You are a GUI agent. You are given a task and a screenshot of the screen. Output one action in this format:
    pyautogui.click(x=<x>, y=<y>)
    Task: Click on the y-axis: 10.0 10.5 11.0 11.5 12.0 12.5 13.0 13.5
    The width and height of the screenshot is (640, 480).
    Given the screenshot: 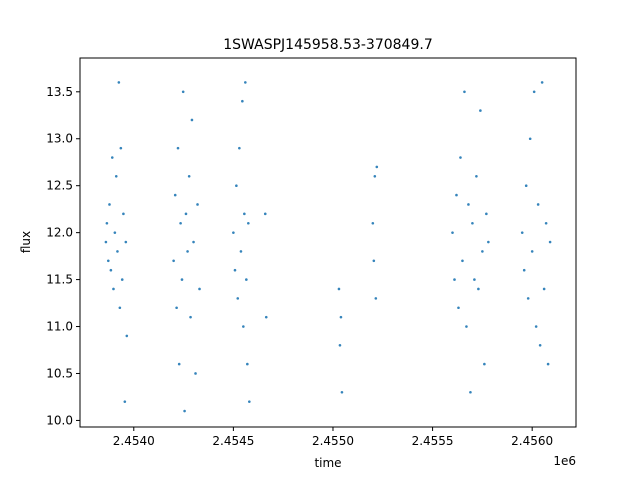 What is the action you would take?
    pyautogui.click(x=63, y=256)
    